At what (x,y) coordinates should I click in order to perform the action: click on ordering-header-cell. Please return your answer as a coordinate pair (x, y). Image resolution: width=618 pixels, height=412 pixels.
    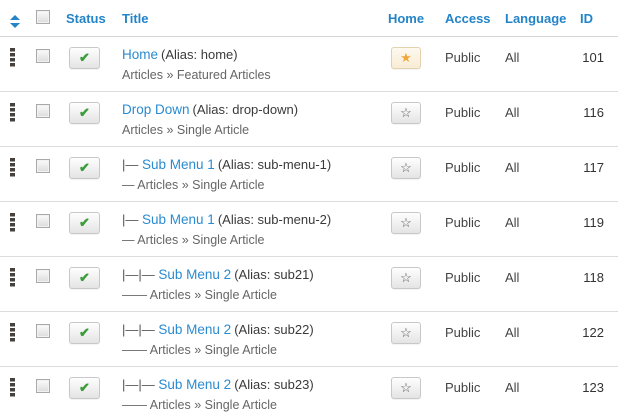
    Looking at the image, I should click on (13, 18).